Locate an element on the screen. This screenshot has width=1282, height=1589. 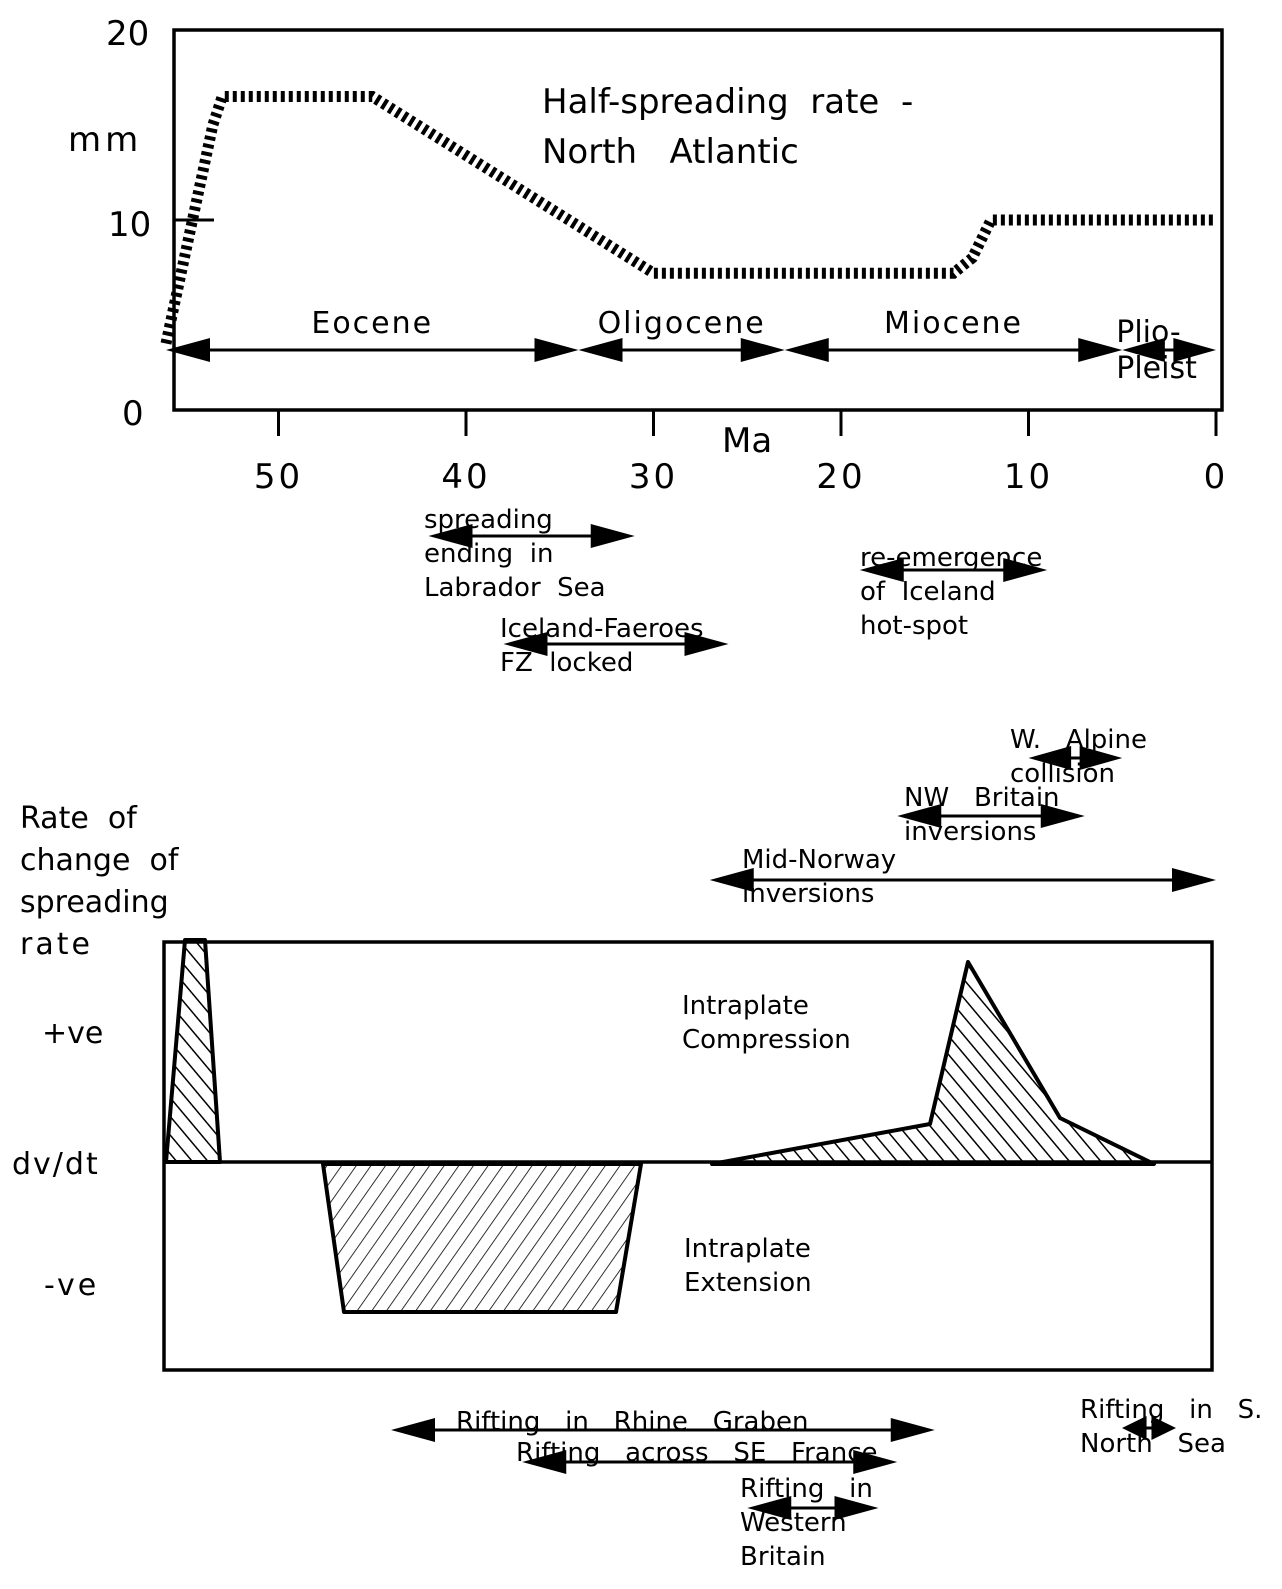
annotation-2-line-3: hot-spot is located at coordinates (914, 626).